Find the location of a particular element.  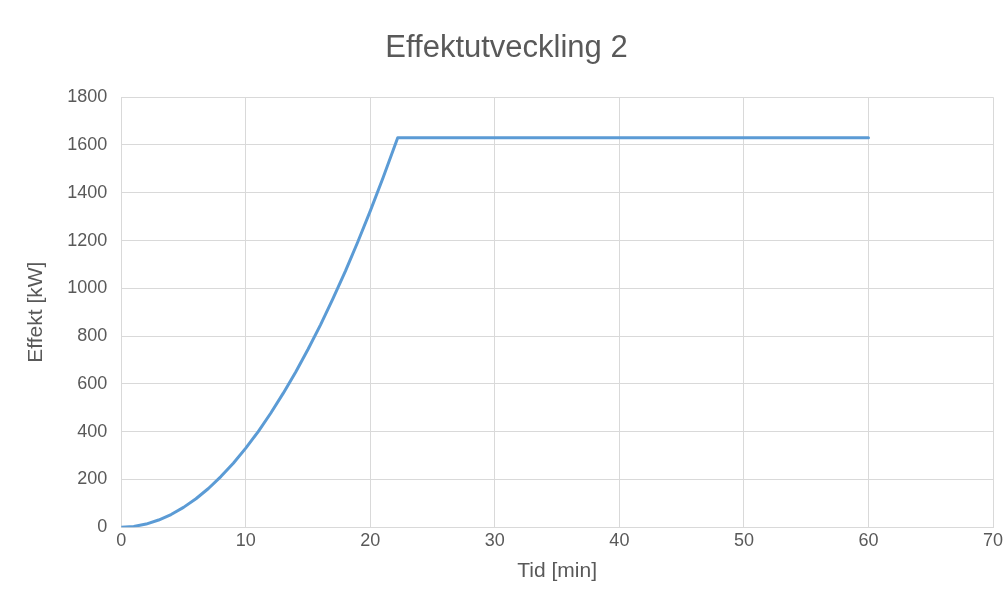

y-tick-label: 1200 is located at coordinates (87, 239).